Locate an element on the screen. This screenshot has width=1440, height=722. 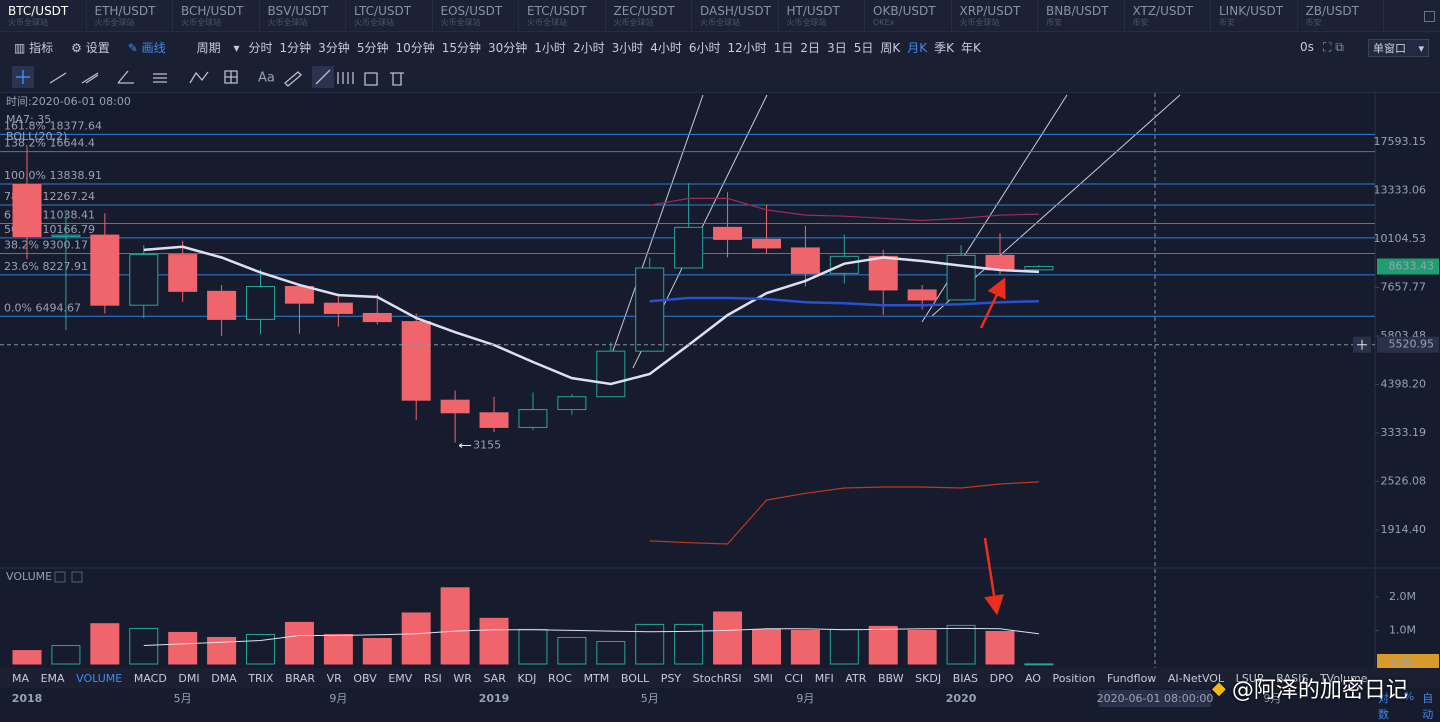
indicator: Position is located at coordinates (1074, 678).